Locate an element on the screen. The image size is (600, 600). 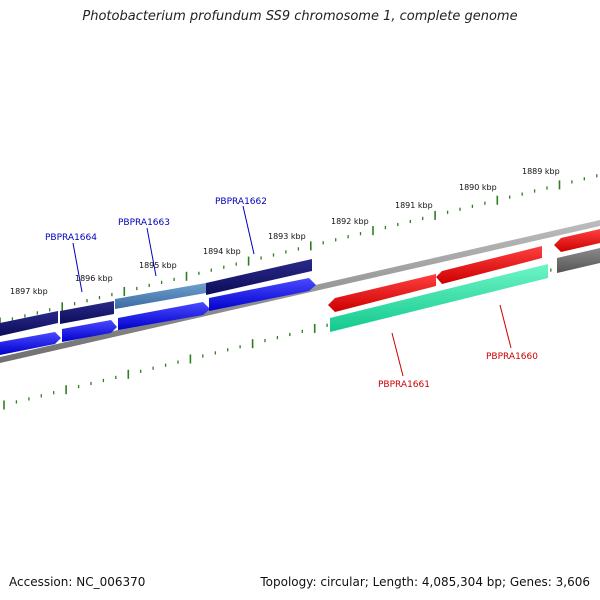
ruler-label-1891: 1891 kbp is located at coordinates (414, 205).